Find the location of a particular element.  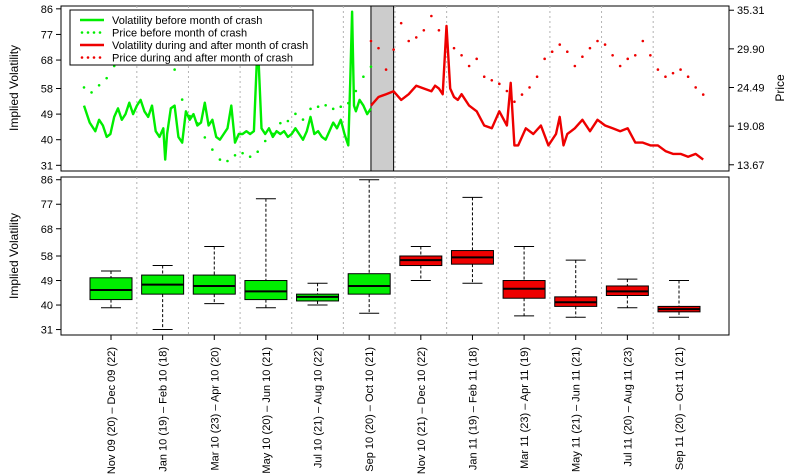

top-y2-tick-label: 24.49 is located at coordinates (751, 89).